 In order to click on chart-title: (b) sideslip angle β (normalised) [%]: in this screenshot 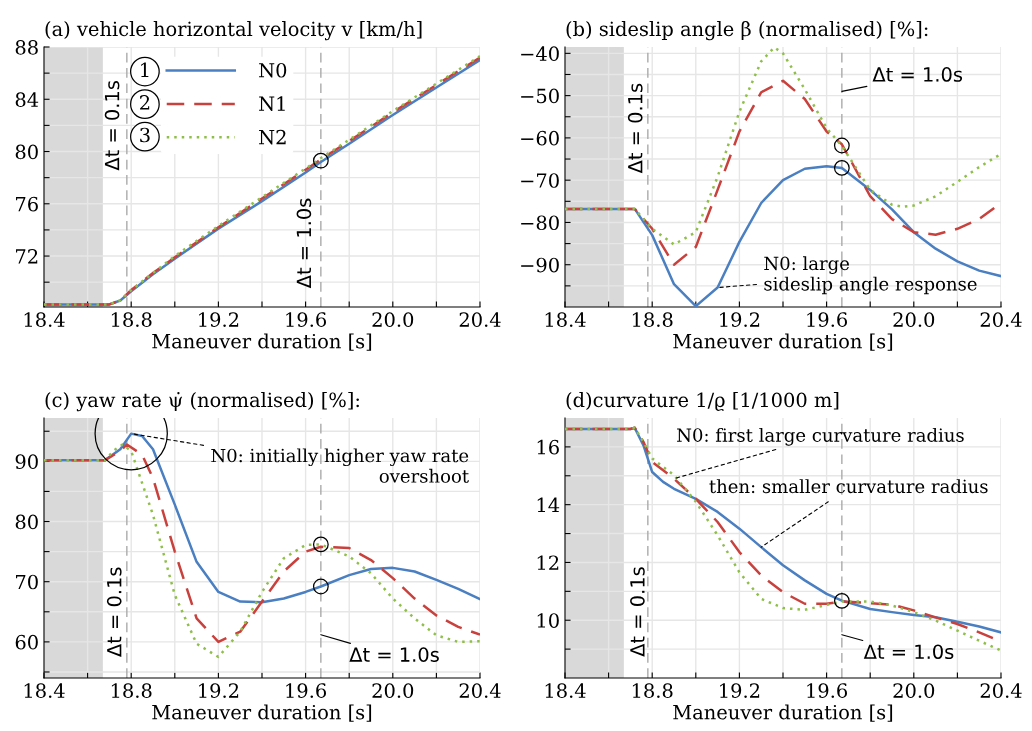, I will do `click(747, 31)`.